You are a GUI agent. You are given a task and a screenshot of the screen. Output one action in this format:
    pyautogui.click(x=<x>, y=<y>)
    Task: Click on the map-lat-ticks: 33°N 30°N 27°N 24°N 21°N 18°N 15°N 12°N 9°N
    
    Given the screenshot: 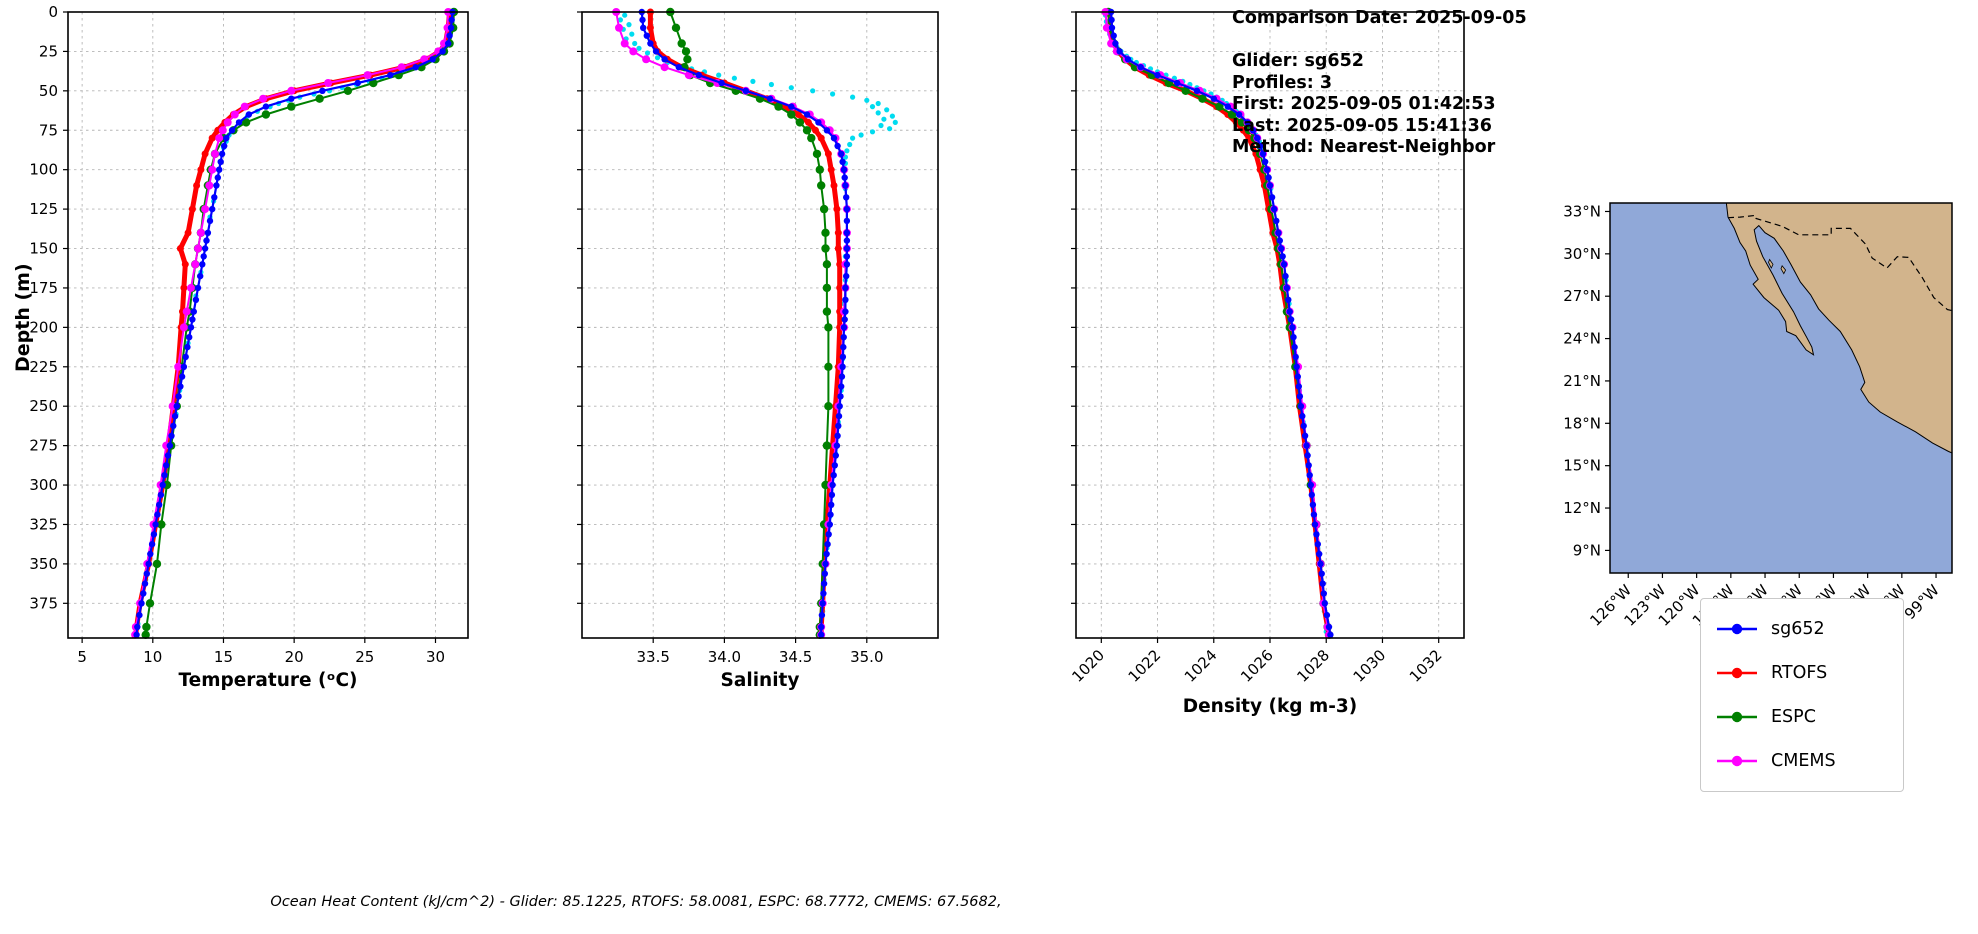 What is the action you would take?
    pyautogui.click(x=1586, y=380)
    